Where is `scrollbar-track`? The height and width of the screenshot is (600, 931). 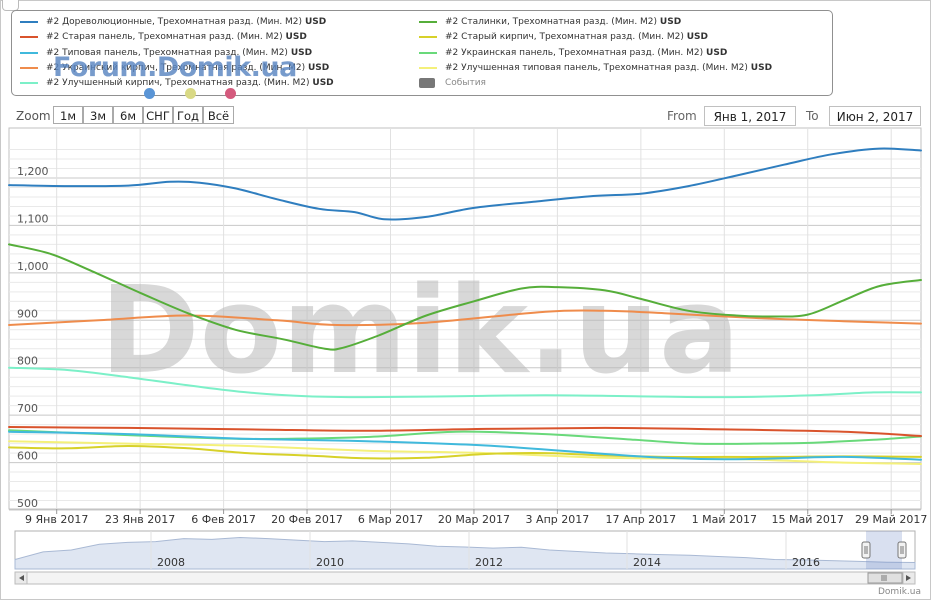
scrollbar-track is located at coordinates (465, 578).